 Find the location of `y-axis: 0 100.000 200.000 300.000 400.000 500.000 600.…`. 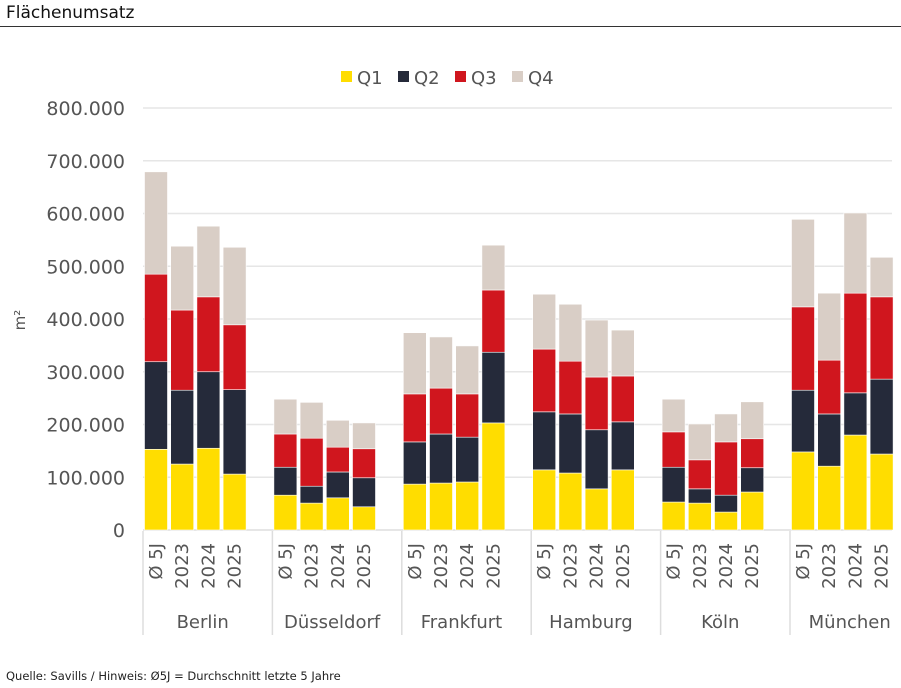

y-axis: 0 100.000 200.000 300.000 400.000 500.000 600.… is located at coordinates (85, 320).